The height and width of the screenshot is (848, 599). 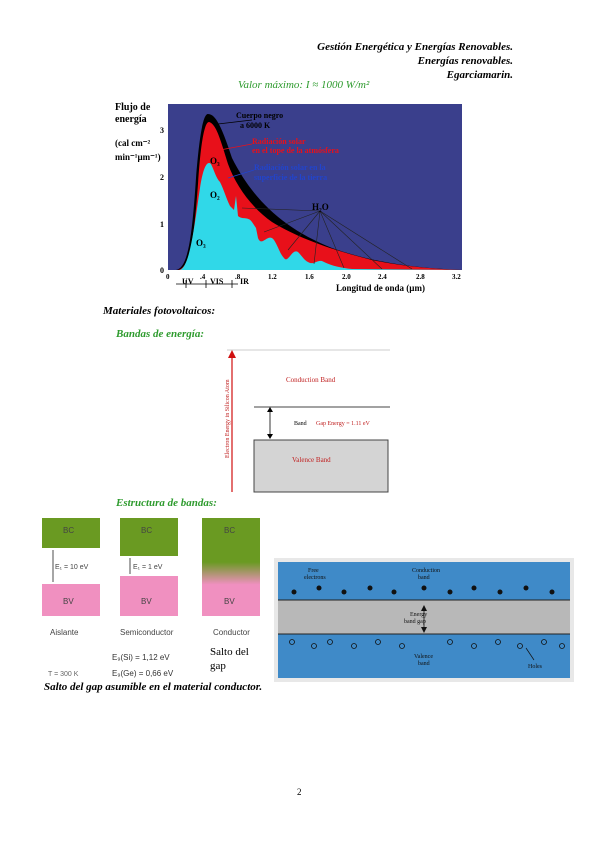 What do you see at coordinates (148, 567) in the screenshot?
I see `semiconductor-gap: E₁ = 1 eV` at bounding box center [148, 567].